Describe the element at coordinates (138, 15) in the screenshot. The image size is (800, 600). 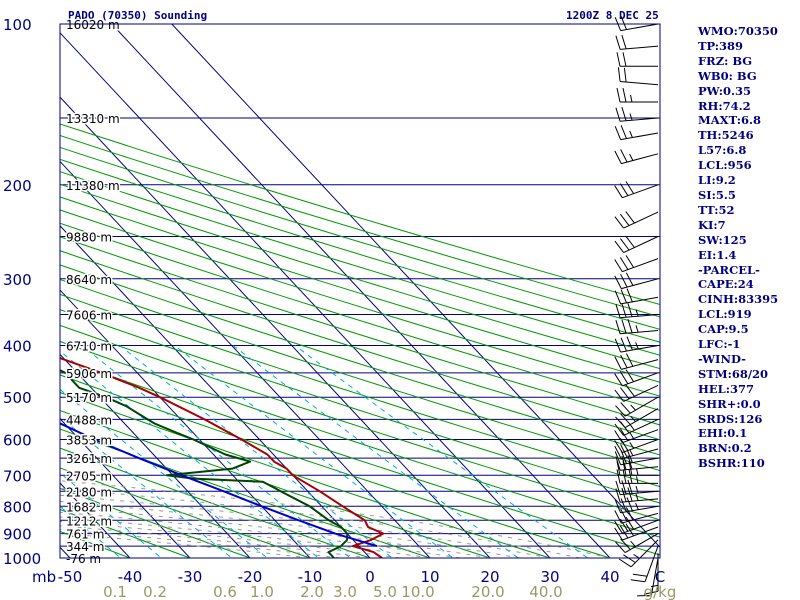
I see `station-title: PADQ (70350) Sounding` at that location.